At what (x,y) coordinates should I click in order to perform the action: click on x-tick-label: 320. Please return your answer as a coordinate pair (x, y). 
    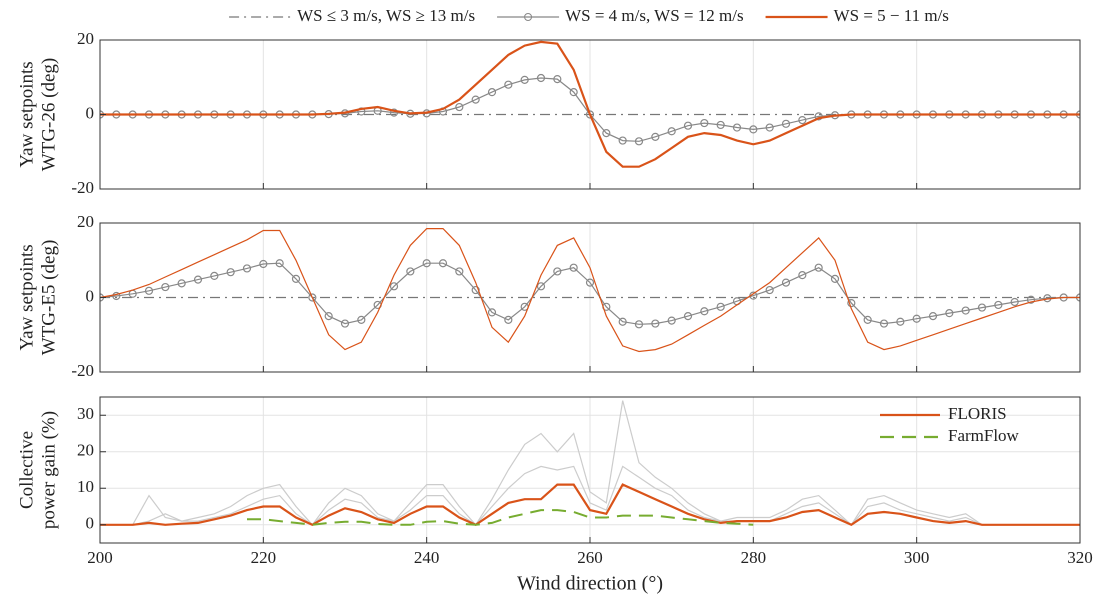
    Looking at the image, I should click on (1080, 557).